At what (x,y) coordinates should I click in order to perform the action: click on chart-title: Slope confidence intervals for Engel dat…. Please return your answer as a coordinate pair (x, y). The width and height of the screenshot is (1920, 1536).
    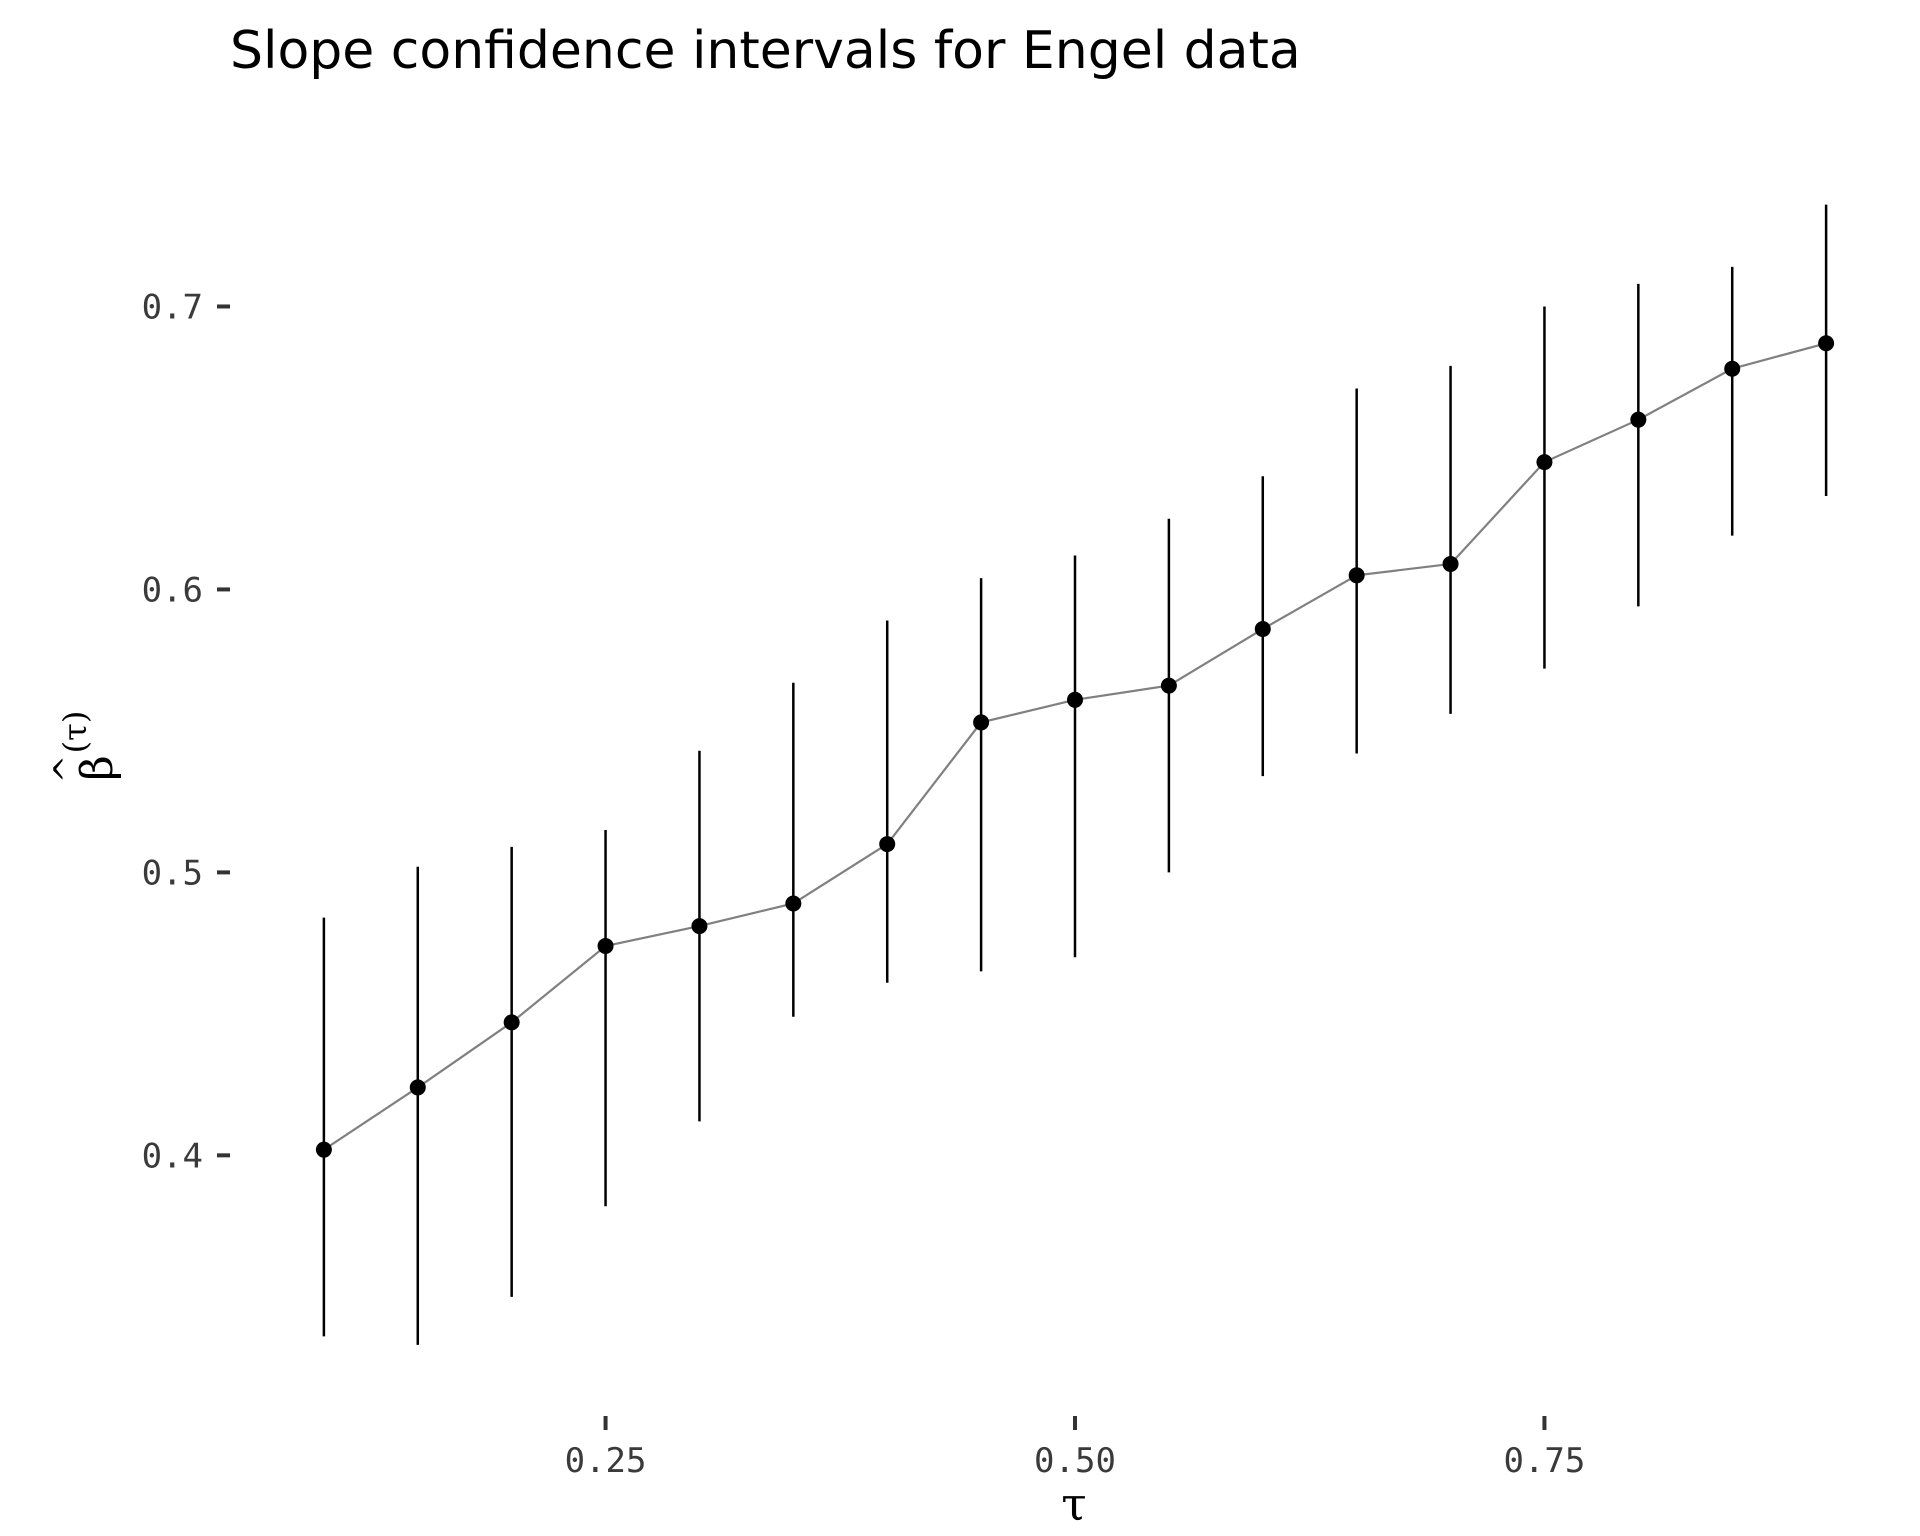
    Looking at the image, I should click on (765, 51).